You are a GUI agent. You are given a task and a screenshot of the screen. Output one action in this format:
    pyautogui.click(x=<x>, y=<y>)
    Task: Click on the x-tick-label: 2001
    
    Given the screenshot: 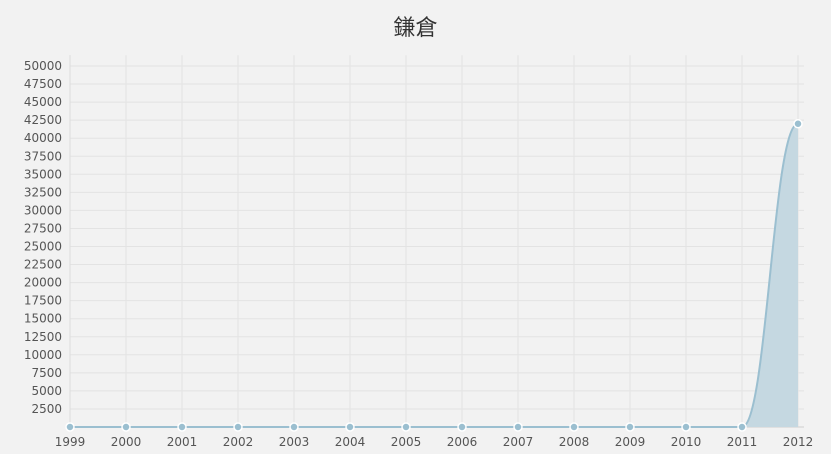 What is the action you would take?
    pyautogui.click(x=182, y=442)
    